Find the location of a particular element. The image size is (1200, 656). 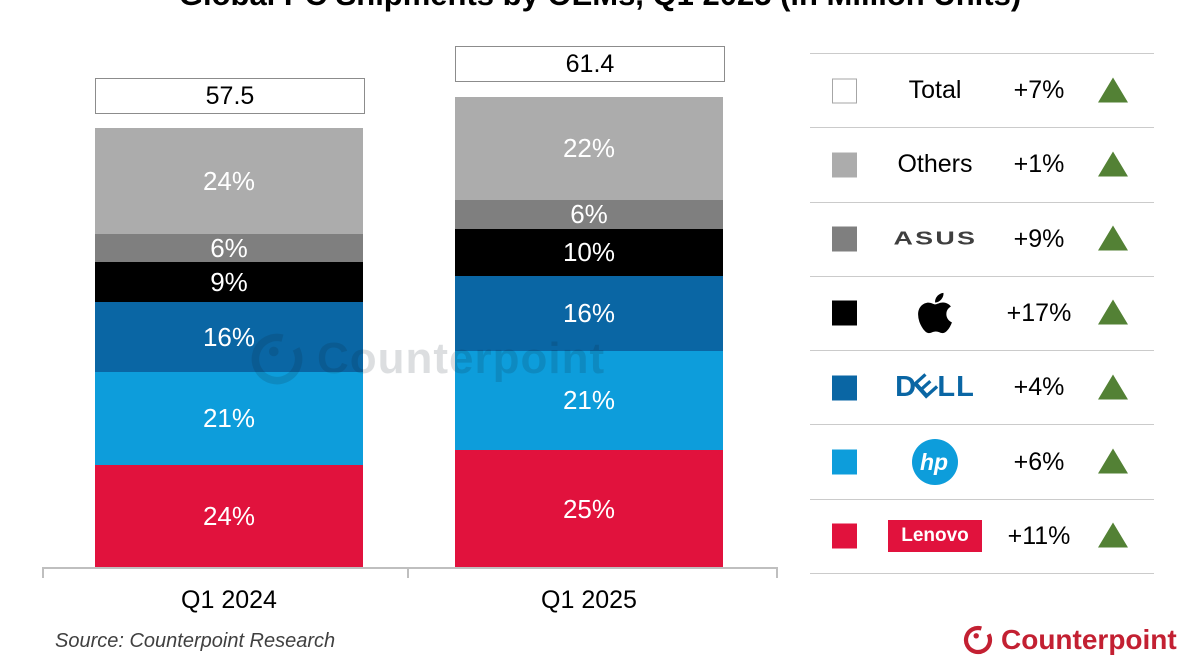

segment-label: 9% is located at coordinates (229, 281).